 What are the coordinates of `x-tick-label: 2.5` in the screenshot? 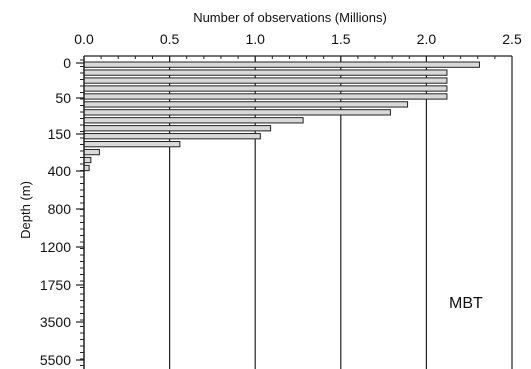 It's located at (512, 39).